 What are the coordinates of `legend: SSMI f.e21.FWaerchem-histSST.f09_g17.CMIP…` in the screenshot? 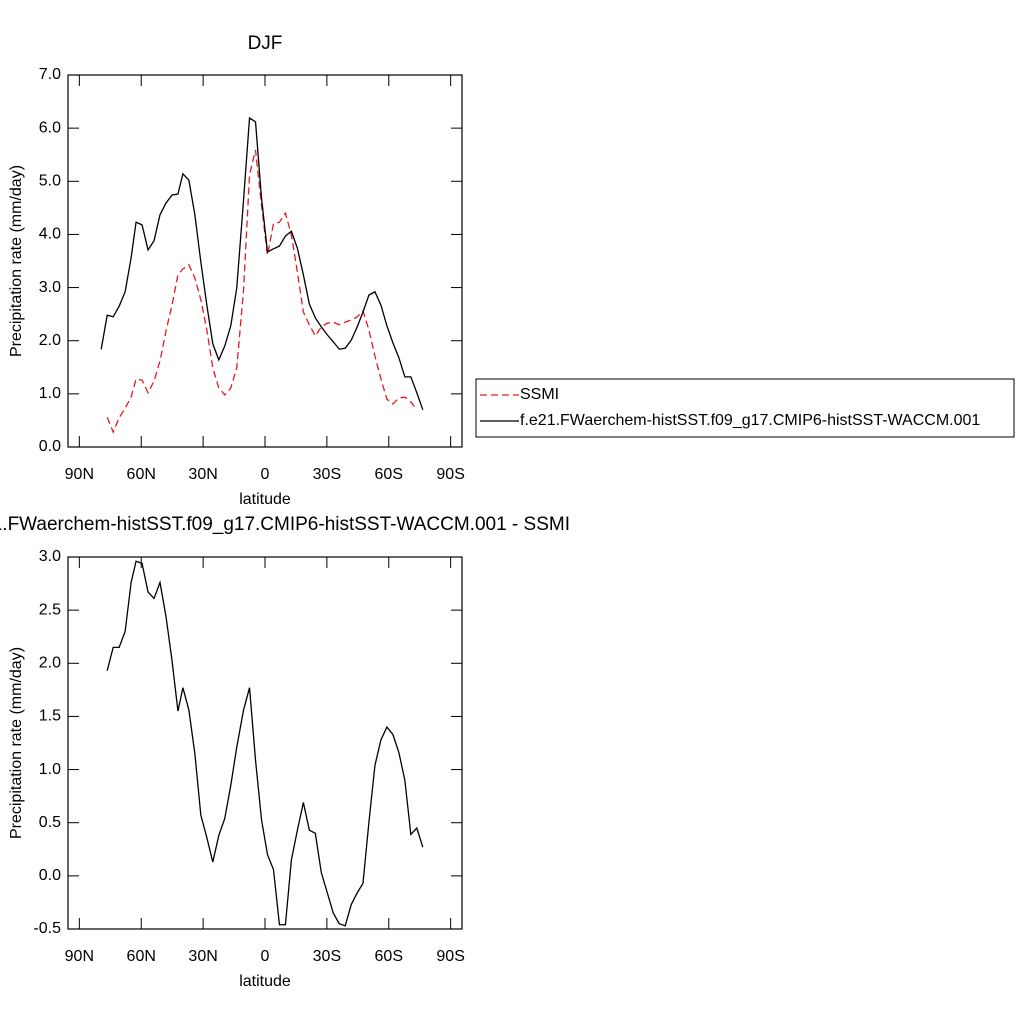 It's located at (745, 408).